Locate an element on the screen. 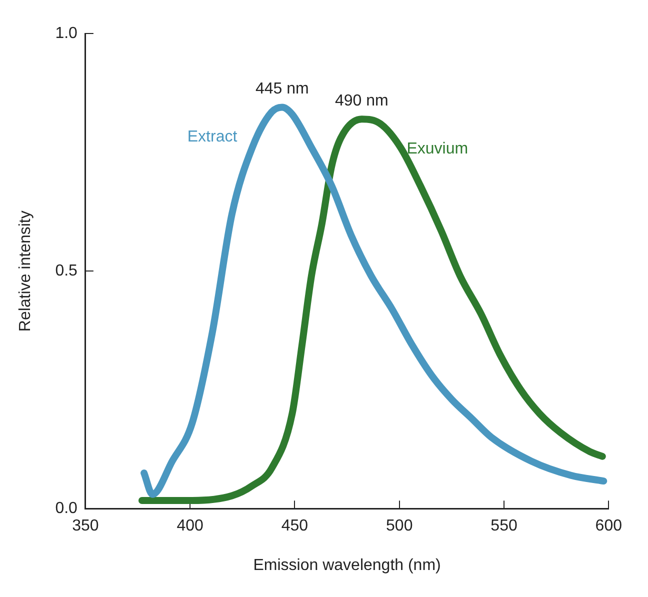  x-tick-label: 500 is located at coordinates (399, 526).